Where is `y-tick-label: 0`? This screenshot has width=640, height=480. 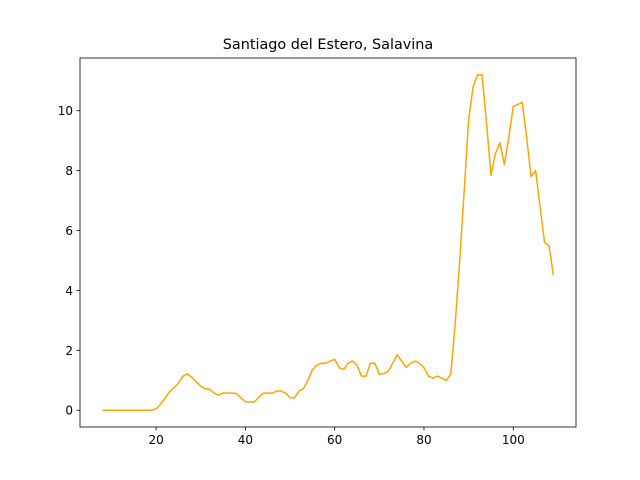
y-tick-label: 0 is located at coordinates (69, 411).